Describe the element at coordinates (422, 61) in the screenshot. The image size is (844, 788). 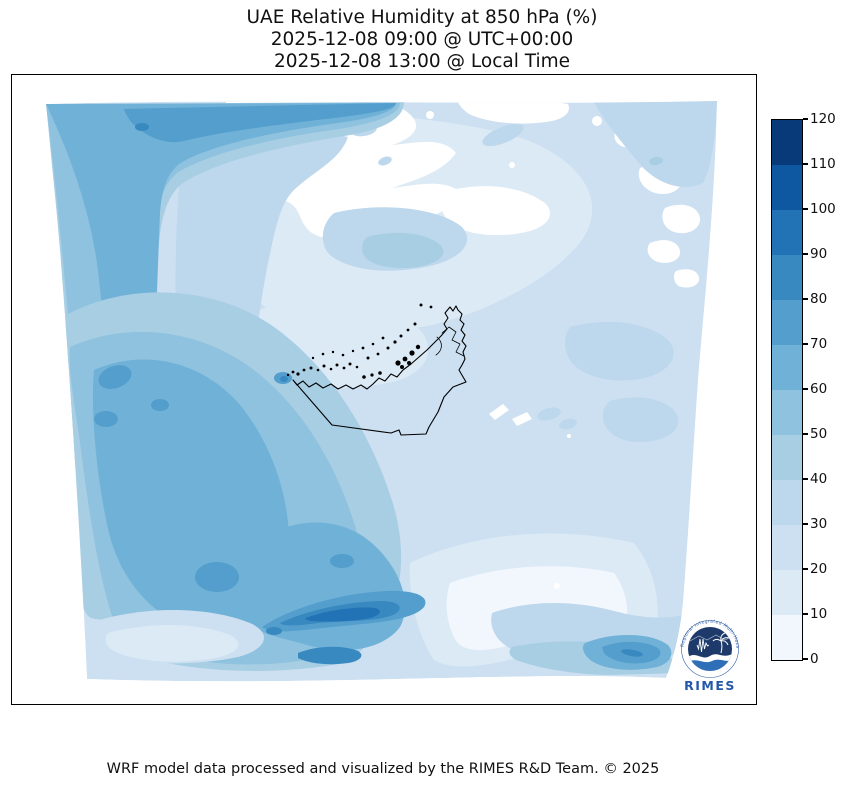
I see `chart-subtitle-local: 2025-12-08 13:00 @ Local Time` at that location.